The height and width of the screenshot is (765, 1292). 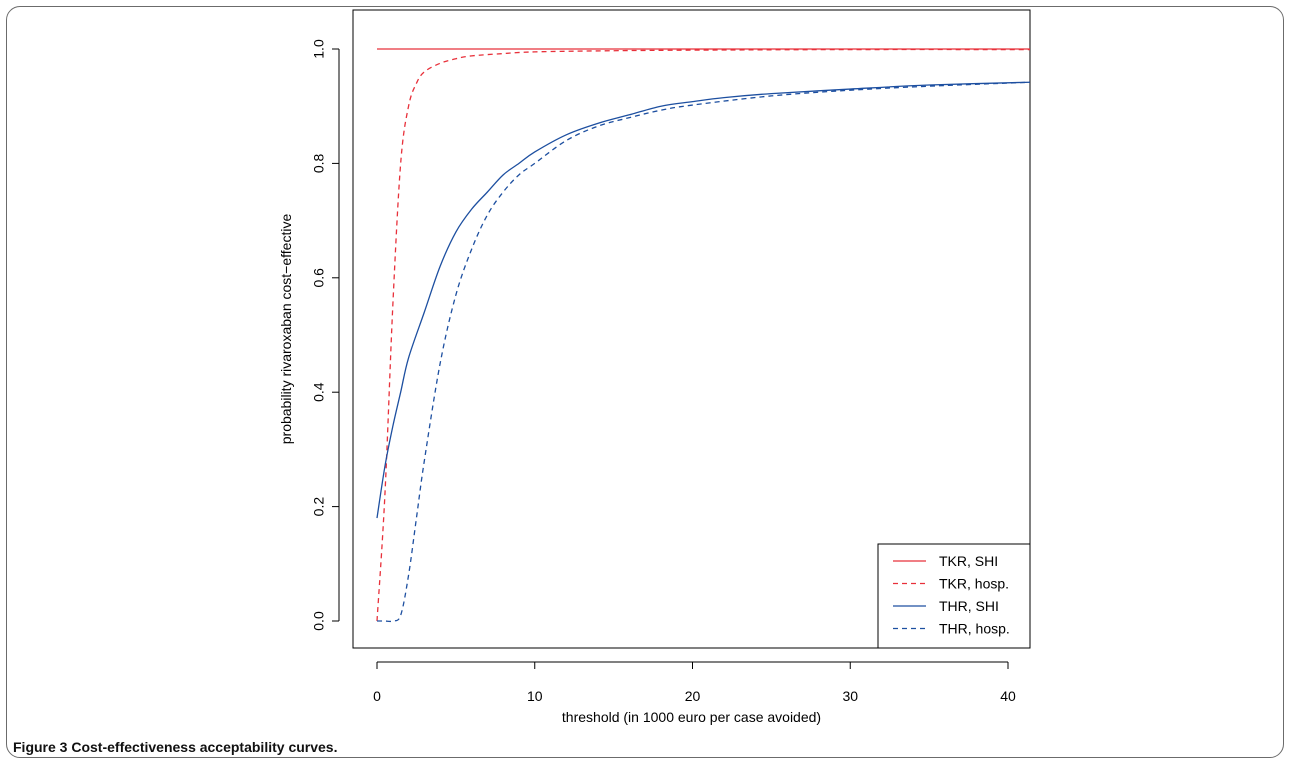 I want to click on y-tick-label: 0.4, so click(x=319, y=392).